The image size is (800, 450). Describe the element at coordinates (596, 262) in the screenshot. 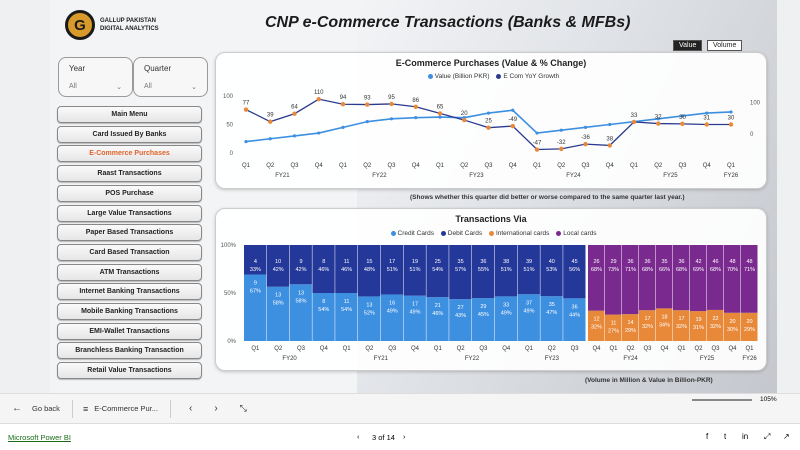

I see `origin-top-value: 26` at that location.